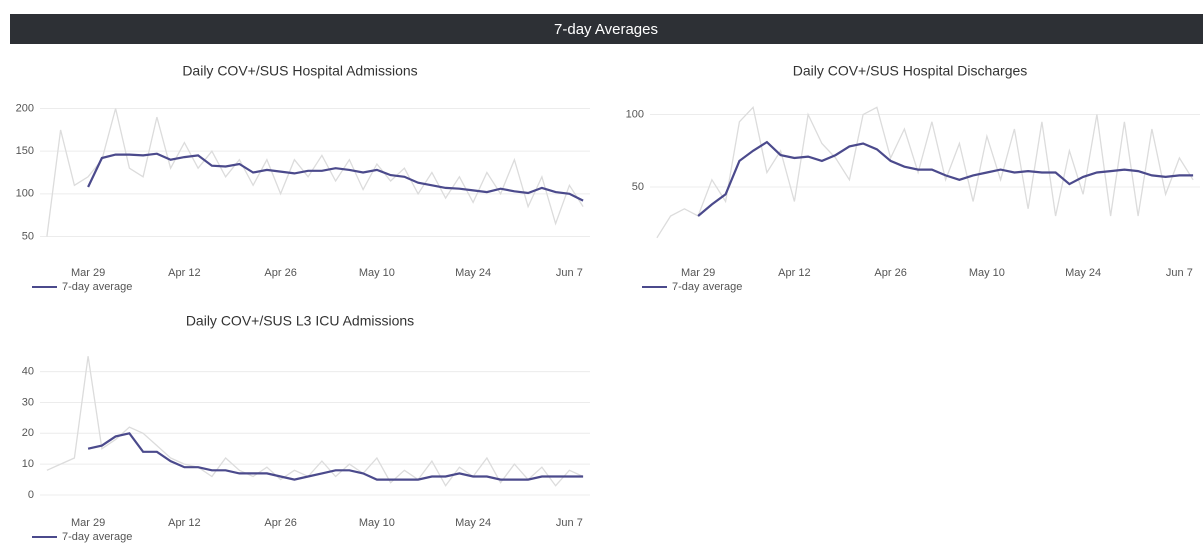 This screenshot has height=554, width=1203. I want to click on header-bar, so click(606, 29).